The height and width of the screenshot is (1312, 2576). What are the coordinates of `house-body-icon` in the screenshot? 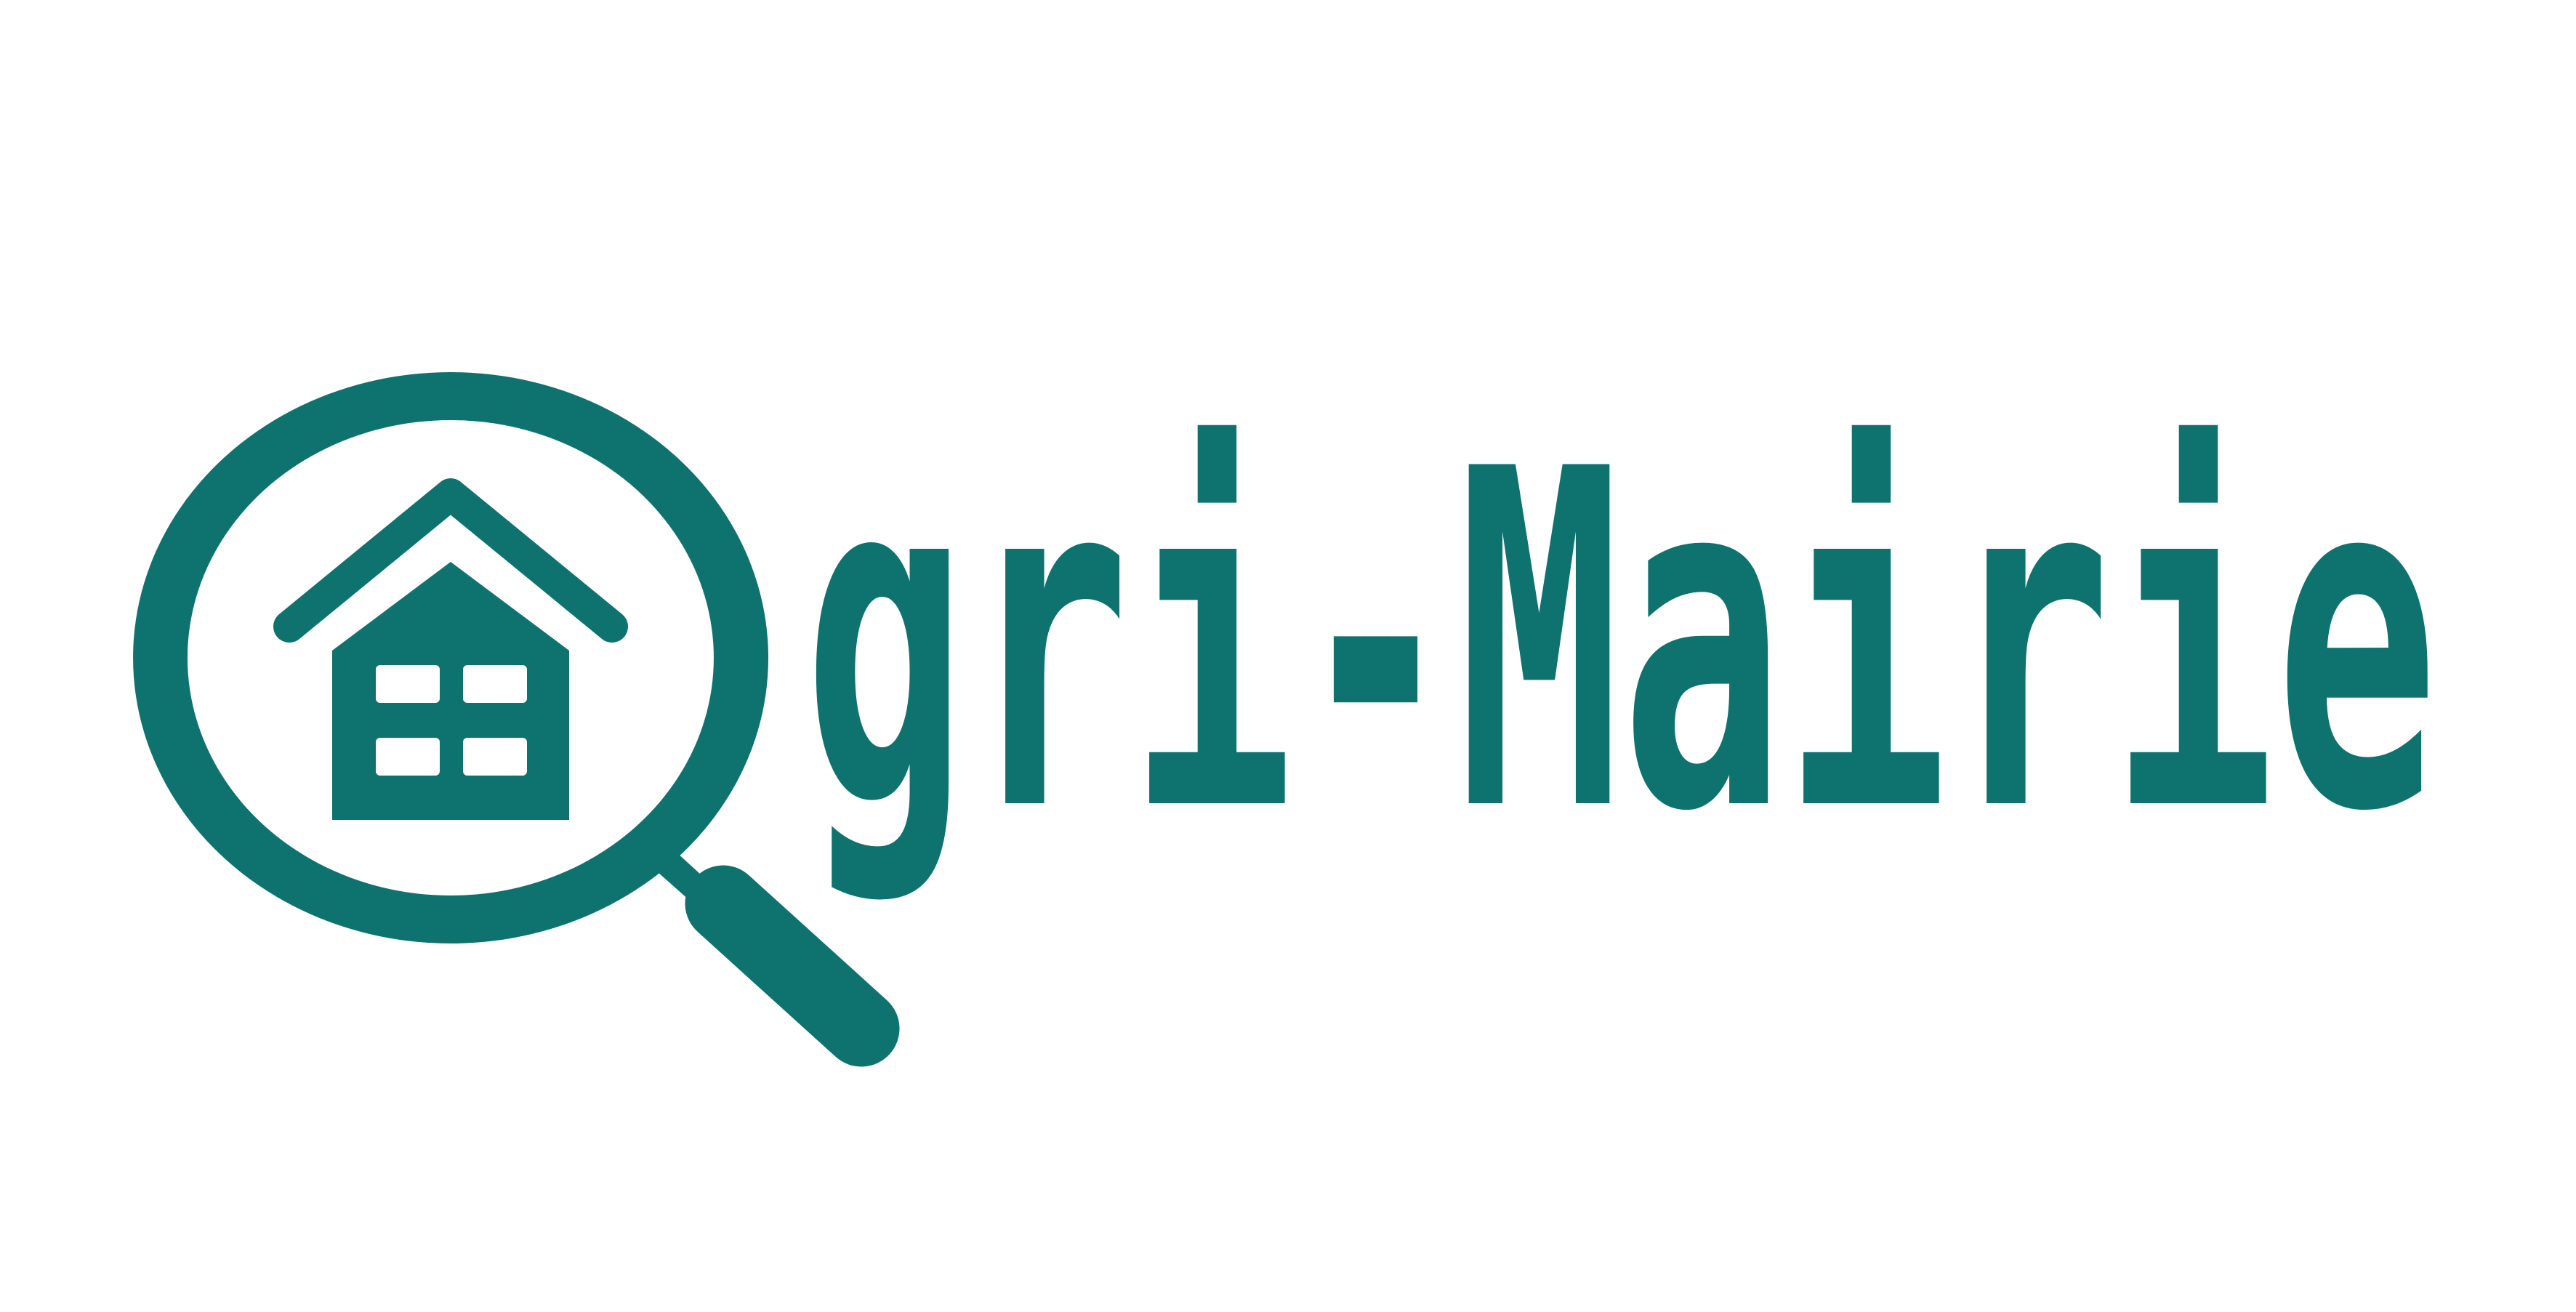 It's located at (450, 691).